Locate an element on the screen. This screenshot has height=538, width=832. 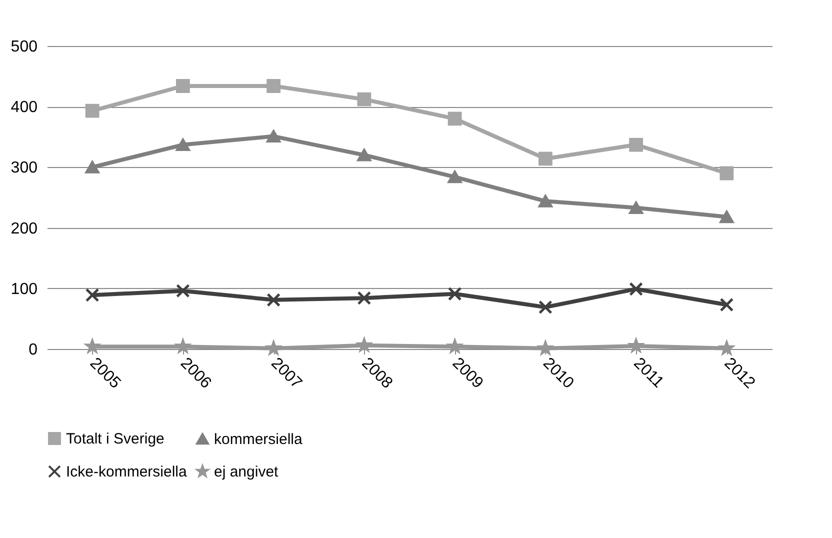
legend-label: Icke-kommersiella is located at coordinates (127, 472).